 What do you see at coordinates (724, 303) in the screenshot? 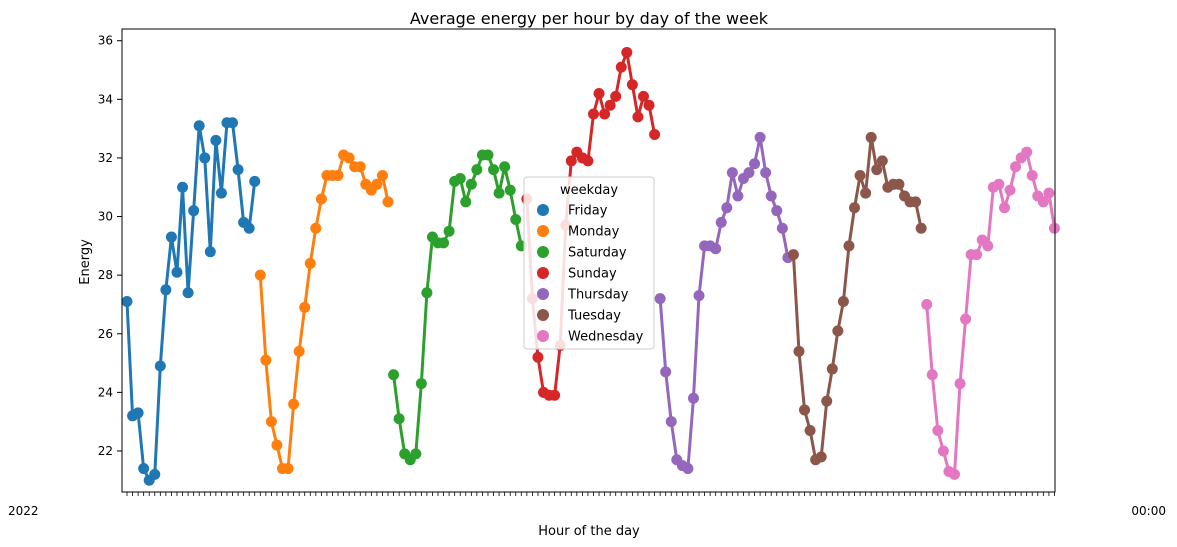
I see `series-line-thursday` at bounding box center [724, 303].